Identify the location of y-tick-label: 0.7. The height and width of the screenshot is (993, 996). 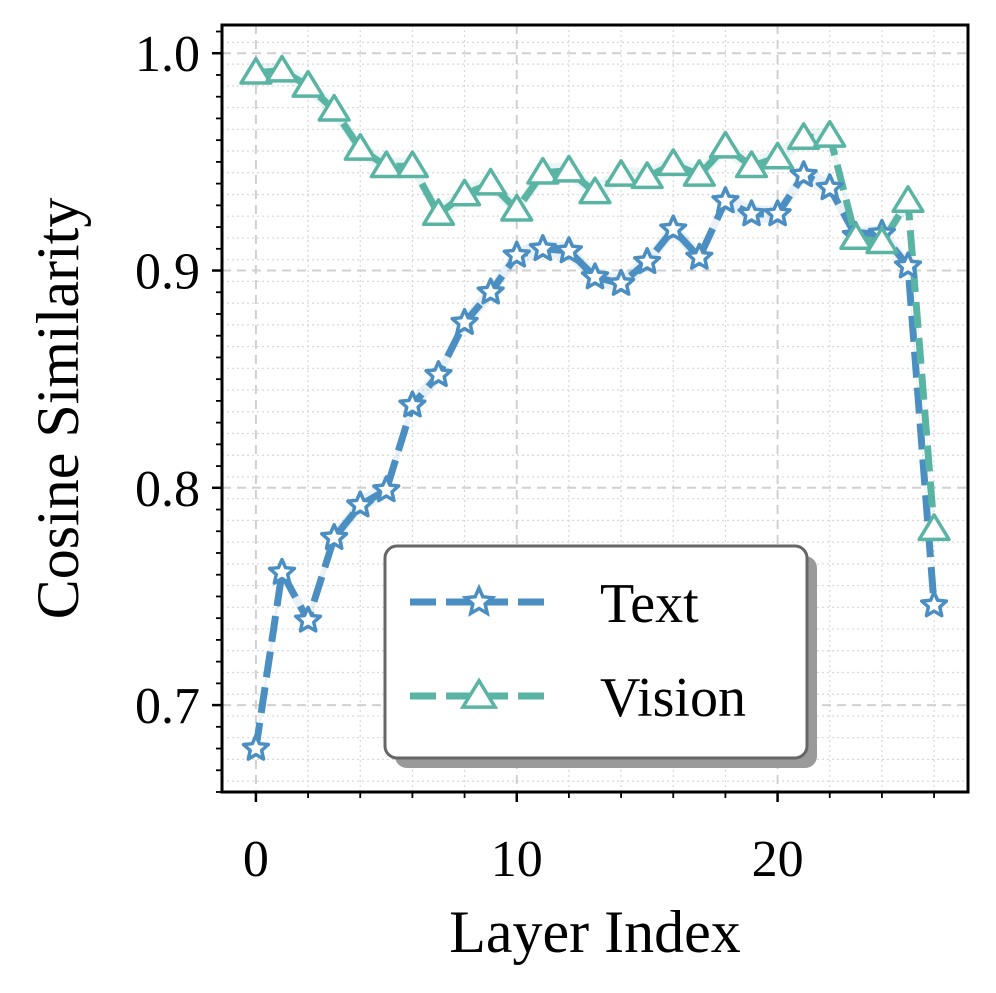
(167, 706).